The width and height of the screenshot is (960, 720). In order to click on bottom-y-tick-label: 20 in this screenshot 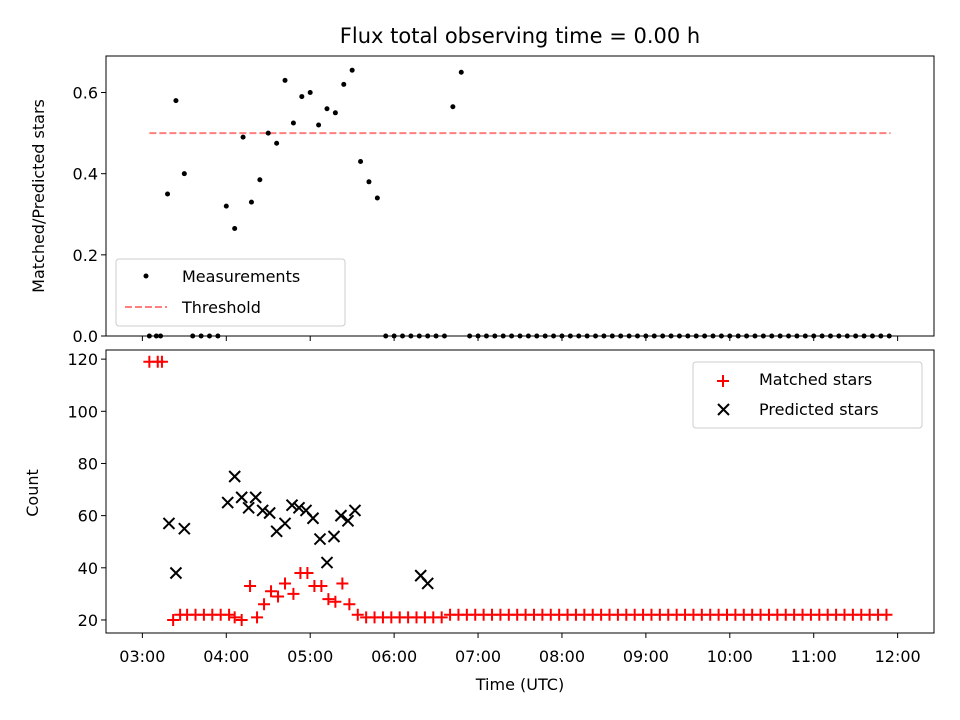, I will do `click(88, 620)`.